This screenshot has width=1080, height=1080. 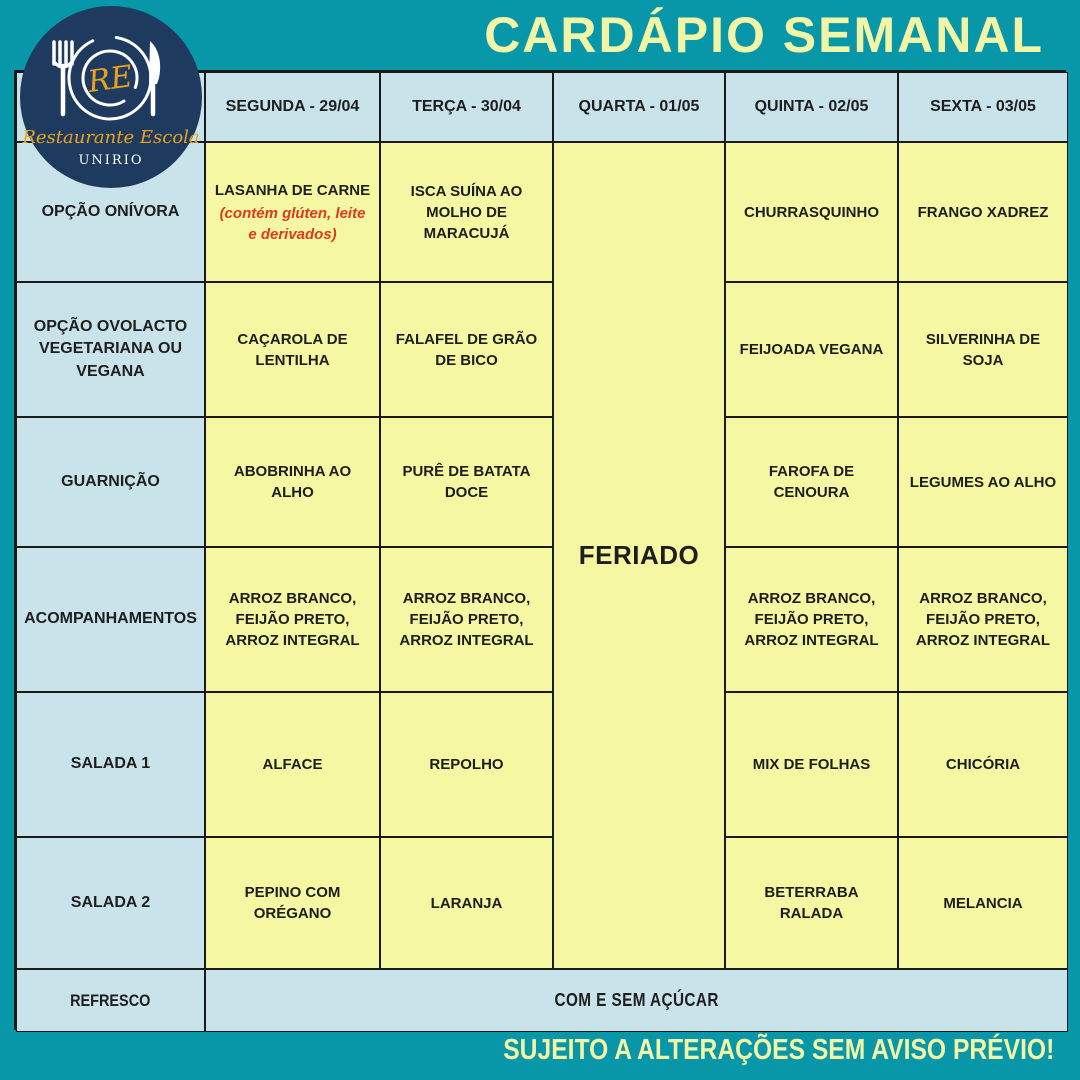 I want to click on row-label-refresco: REFRESCO, so click(x=110, y=1000).